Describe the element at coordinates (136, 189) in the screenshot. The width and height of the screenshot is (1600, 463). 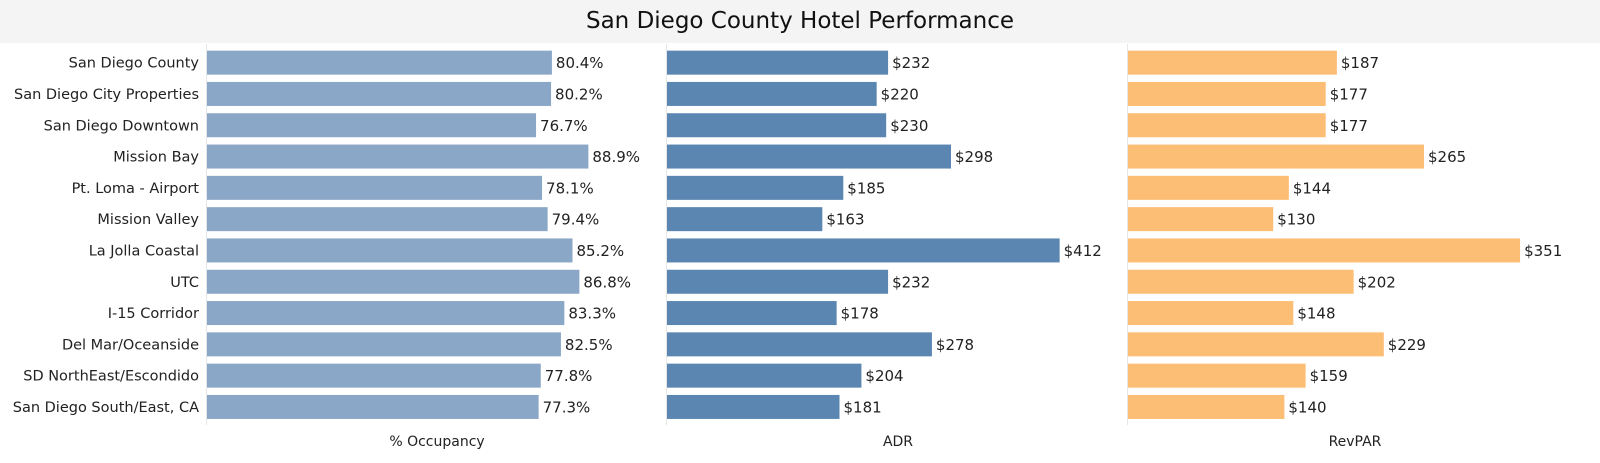
I see `category-label: Pt. Loma - Airport` at that location.